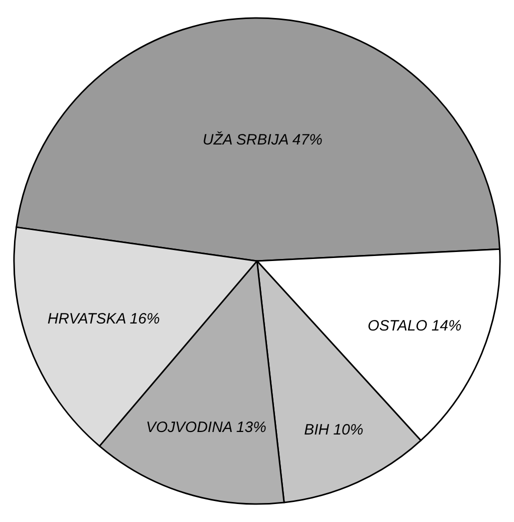 The image size is (514, 522). I want to click on slice-label: UŽA SRBIJA 47%, so click(262, 139).